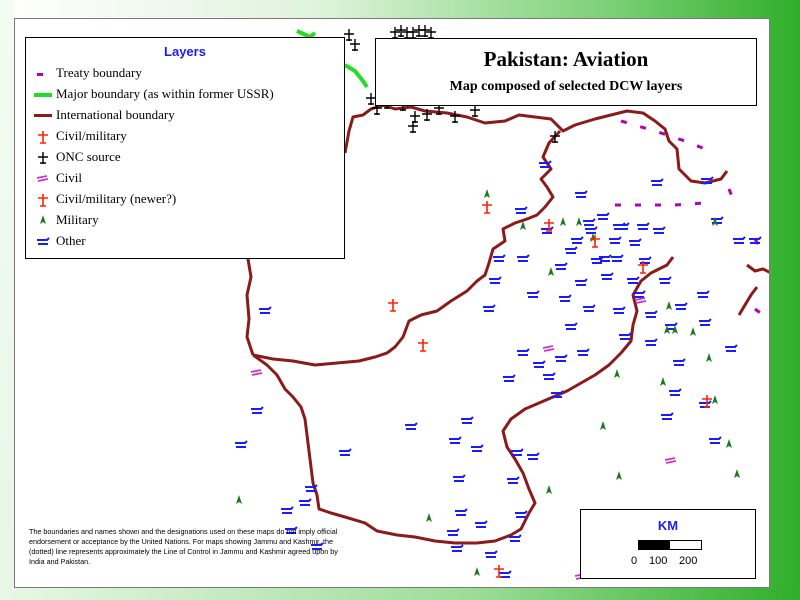 The height and width of the screenshot is (600, 800). Describe the element at coordinates (71, 240) in the screenshot. I see `legend-label: Other` at that location.